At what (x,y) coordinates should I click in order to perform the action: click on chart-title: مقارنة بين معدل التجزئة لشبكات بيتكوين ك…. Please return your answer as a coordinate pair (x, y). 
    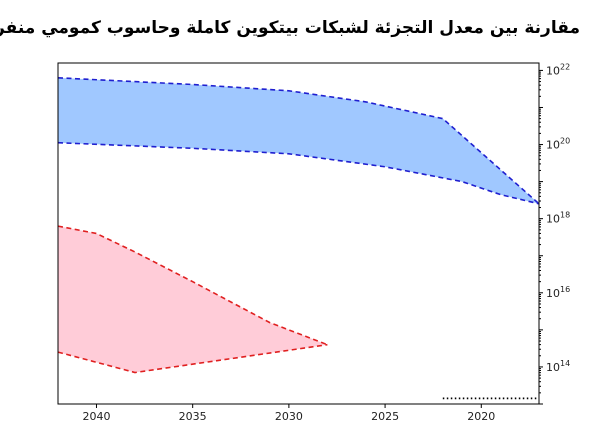
    Looking at the image, I should click on (290, 28).